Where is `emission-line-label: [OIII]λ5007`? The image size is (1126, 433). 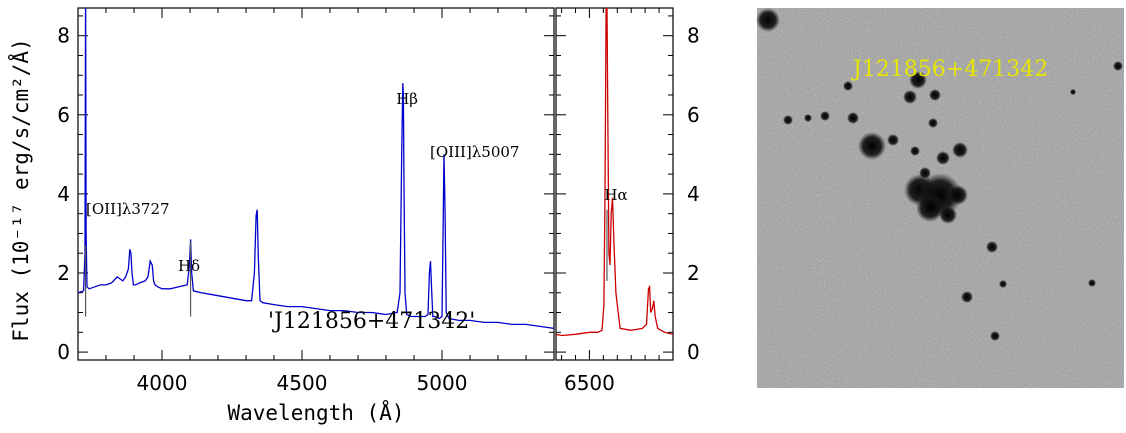 emission-line-label: [OIII]λ5007 is located at coordinates (474, 152).